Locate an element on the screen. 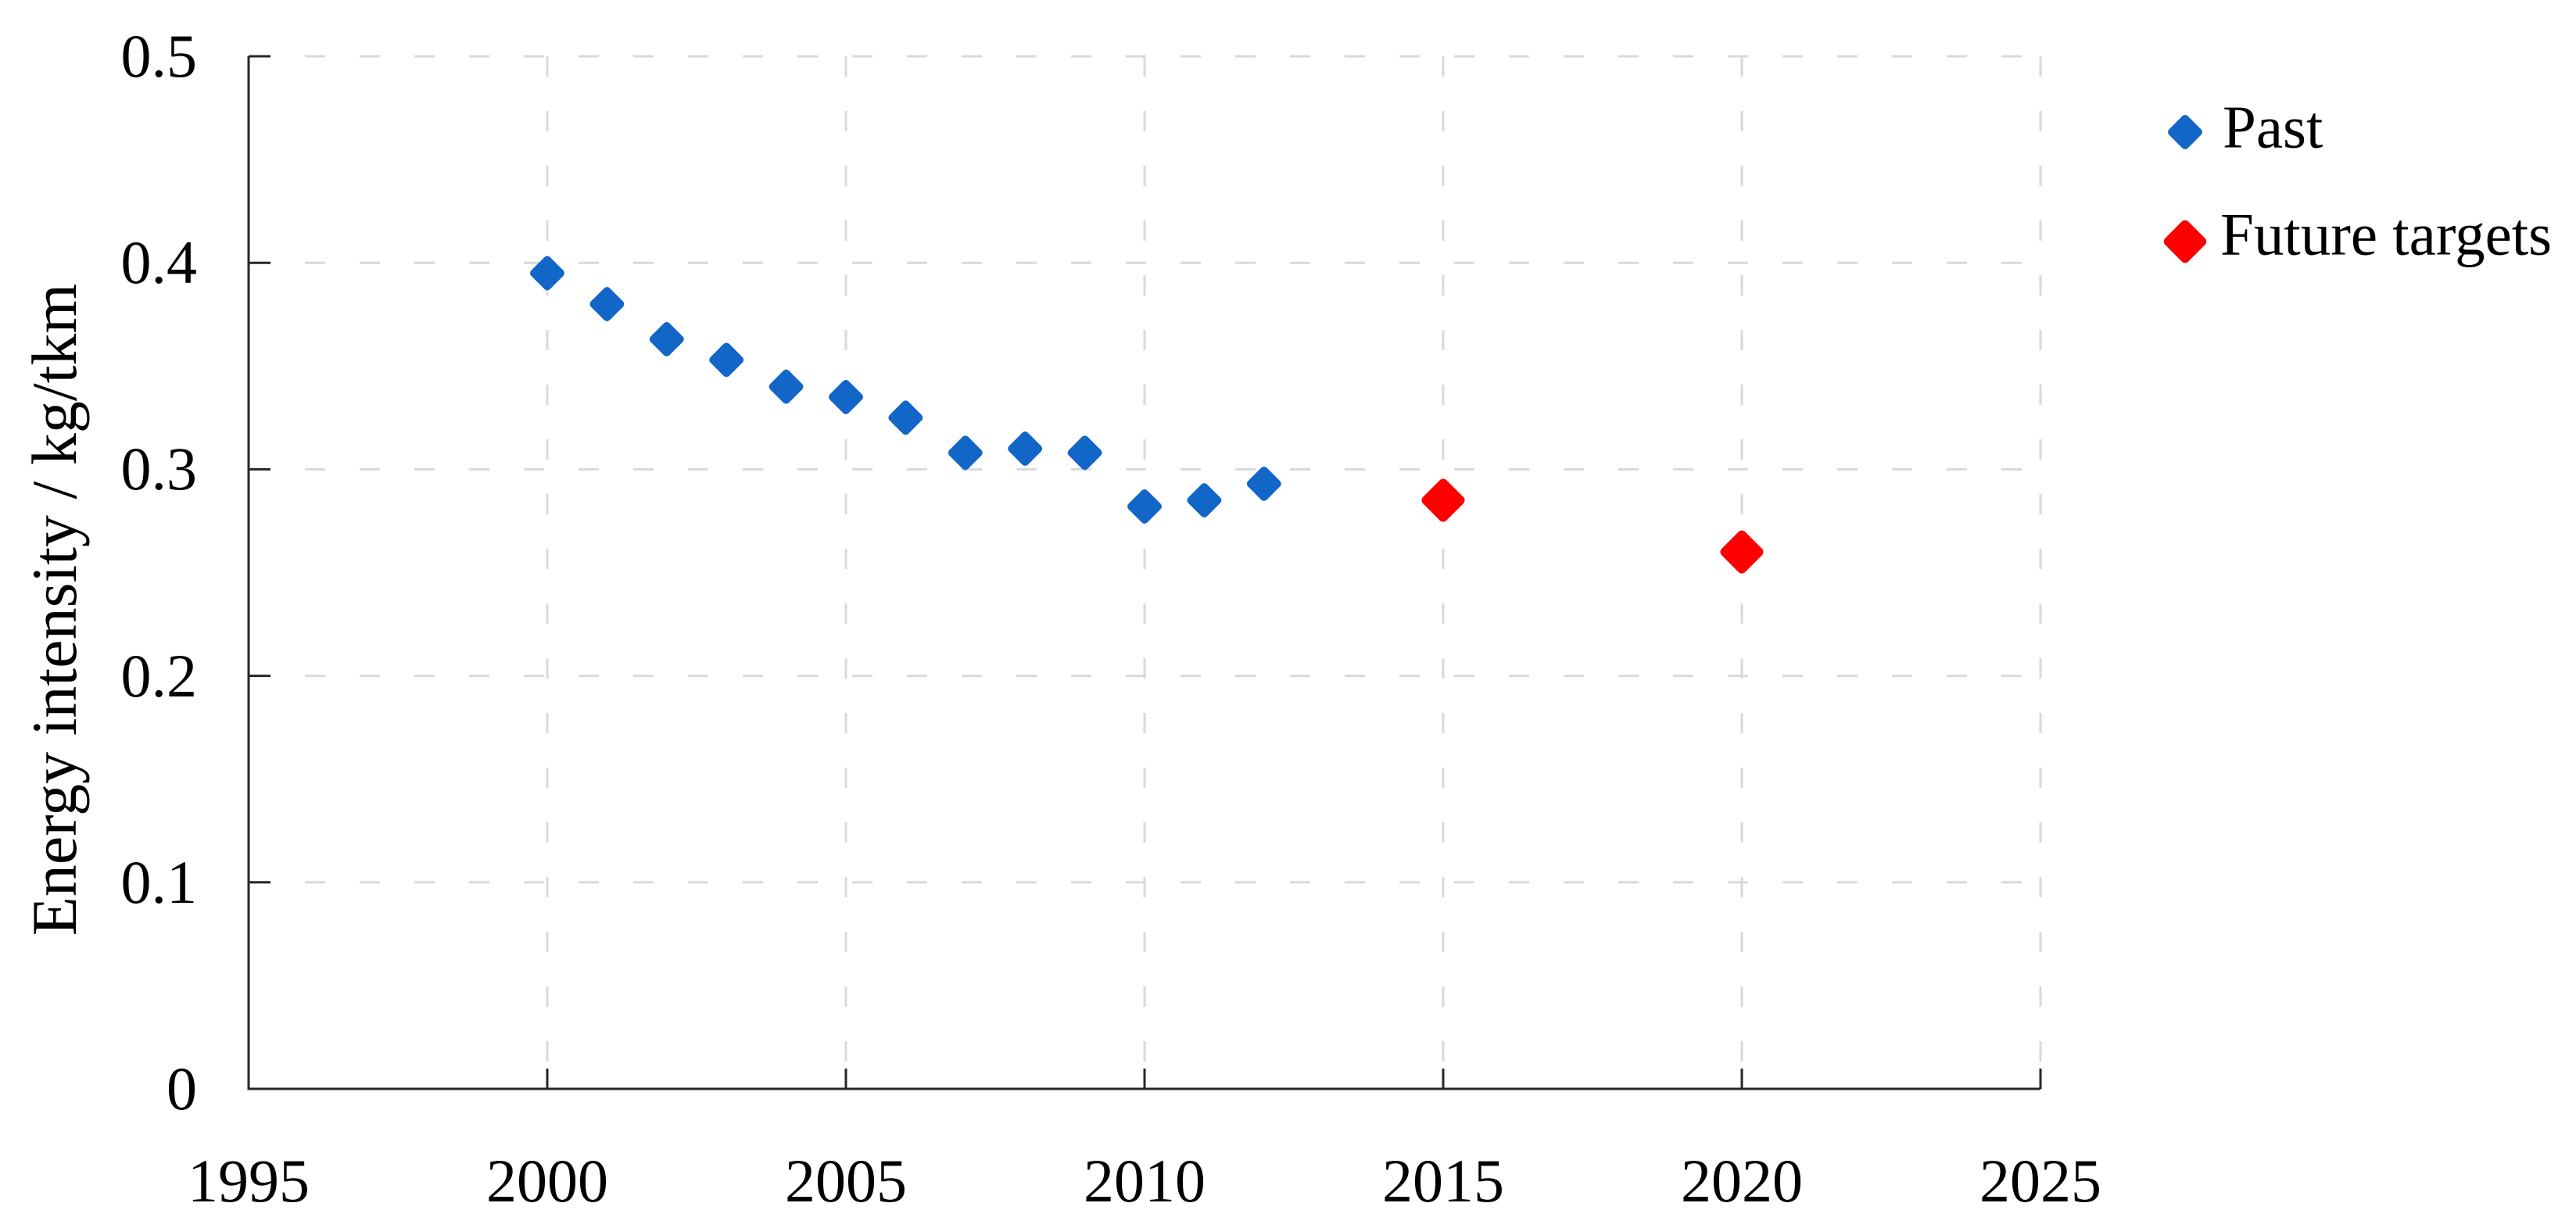  legend-label-past: Past is located at coordinates (2273, 127).